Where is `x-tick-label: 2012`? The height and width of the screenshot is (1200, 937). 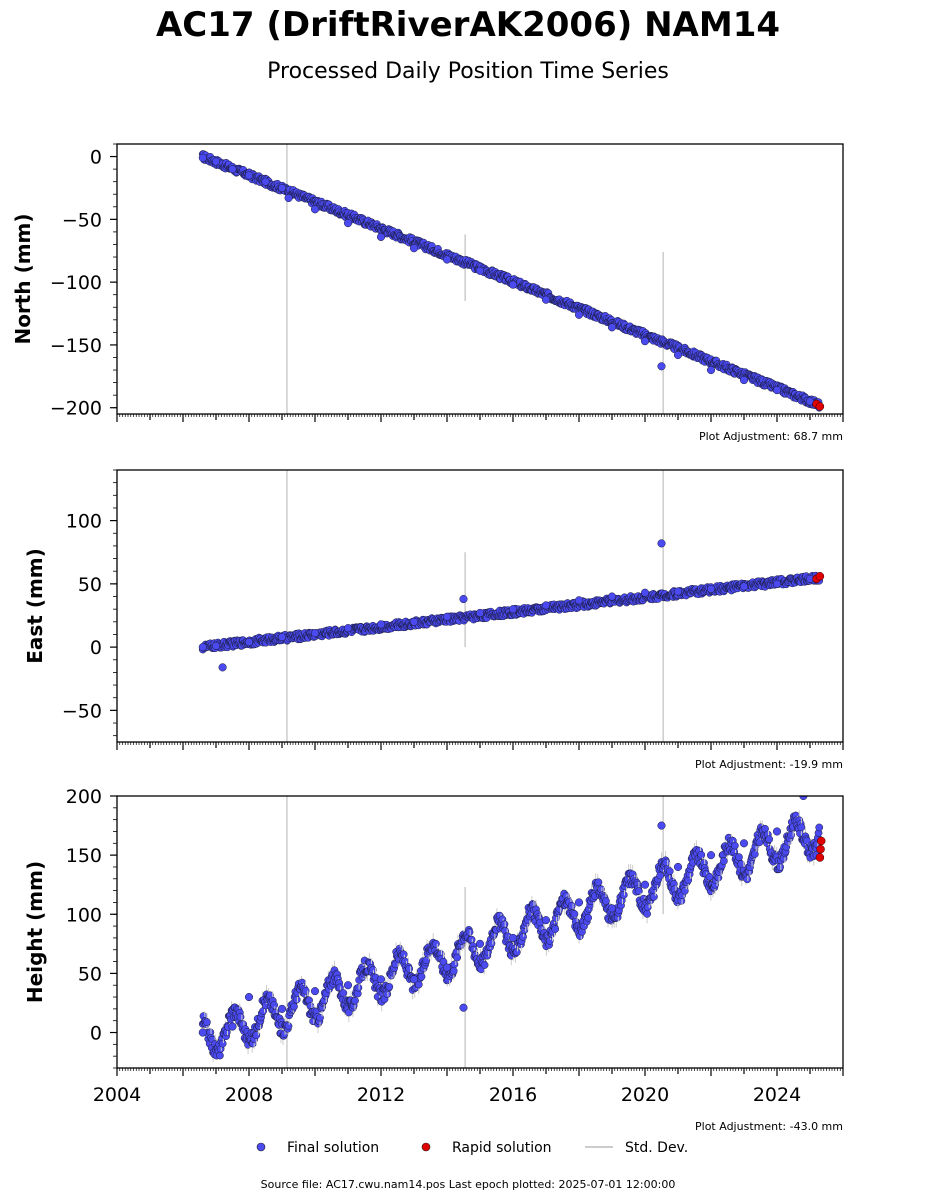 x-tick-label: 2012 is located at coordinates (381, 1095).